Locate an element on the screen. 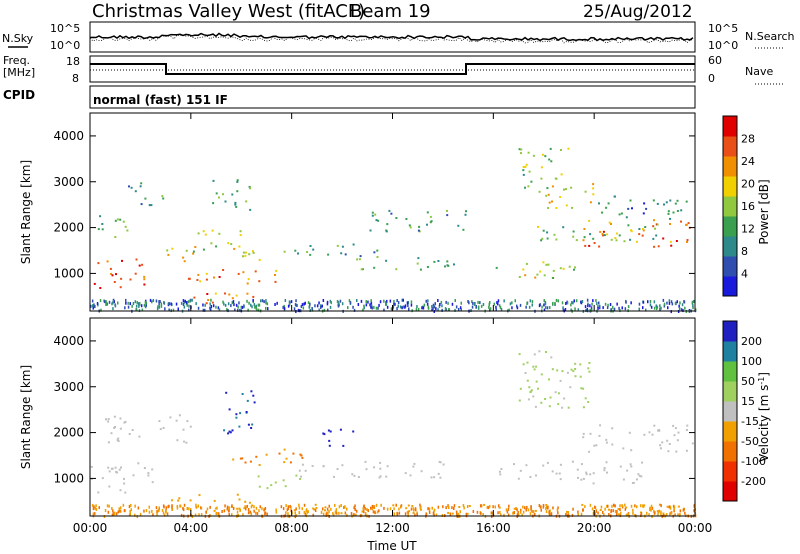 The width and height of the screenshot is (800, 554). y-tick-label: 4000 is located at coordinates (68, 136).